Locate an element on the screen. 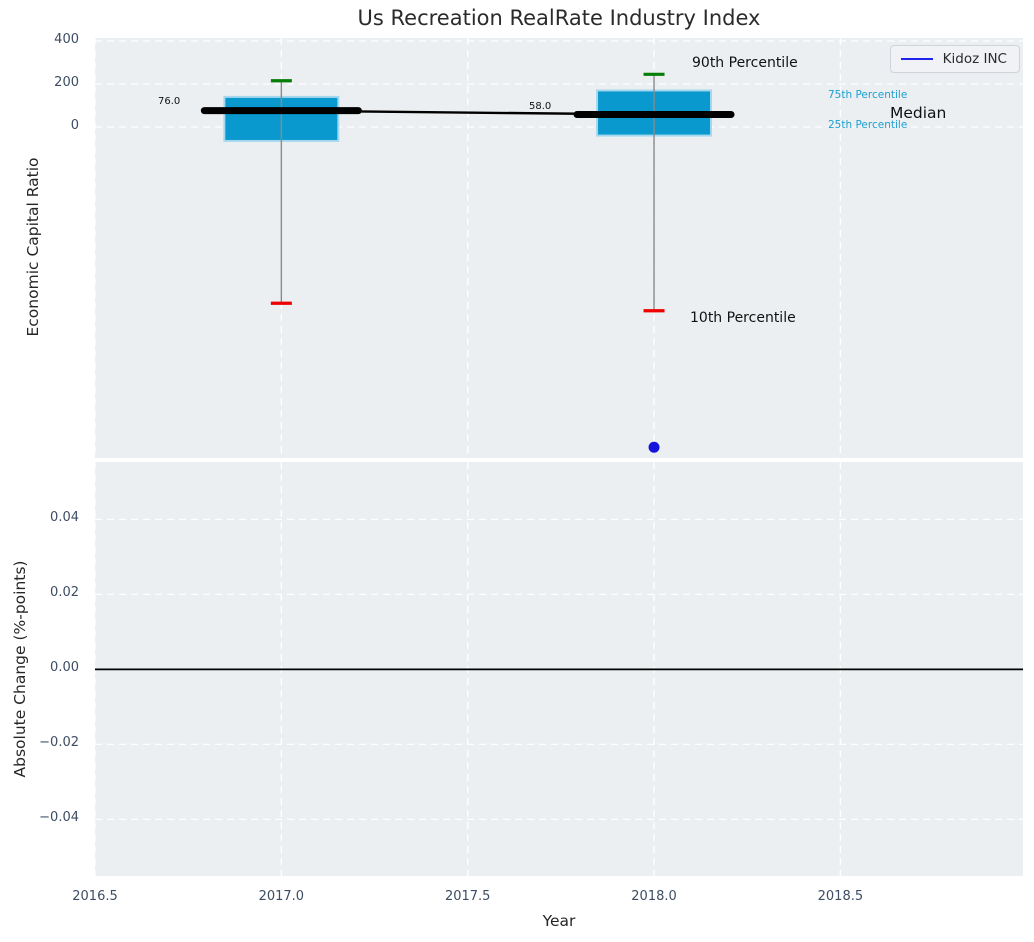  top-y-tick-label: 0 is located at coordinates (74, 125).